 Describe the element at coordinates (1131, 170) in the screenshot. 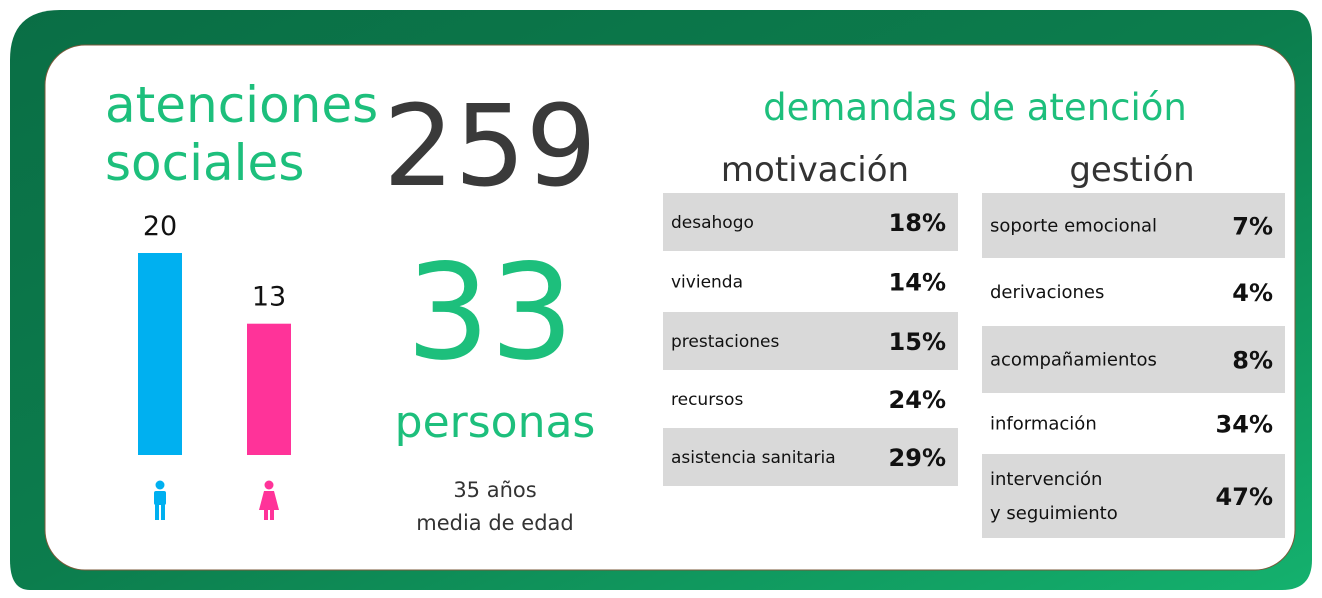

I see `column-title: gestión` at that location.